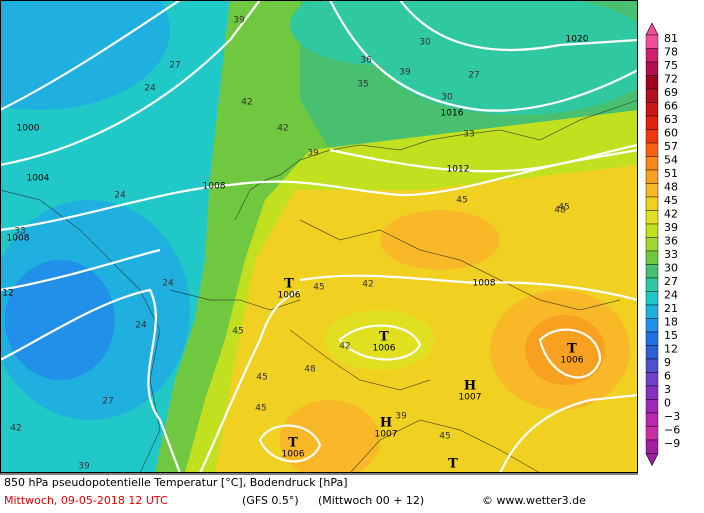 The width and height of the screenshot is (704, 513). I want to click on isobar-label: 1012, so click(458, 170).